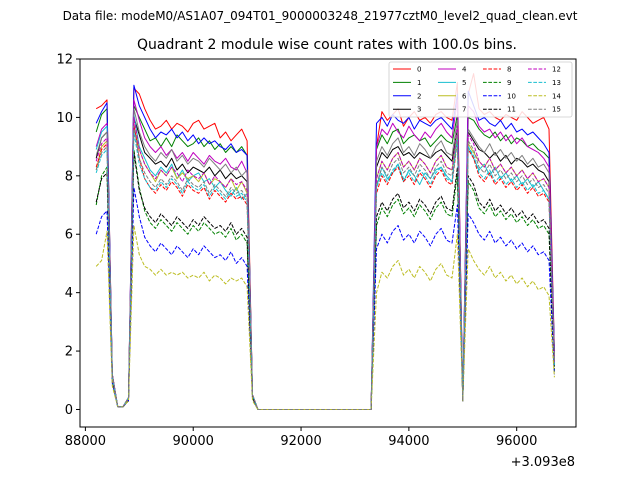 Image resolution: width=640 pixels, height=480 pixels. I want to click on y-axis: 0 2 4 6 8 10 12, so click(68, 235).